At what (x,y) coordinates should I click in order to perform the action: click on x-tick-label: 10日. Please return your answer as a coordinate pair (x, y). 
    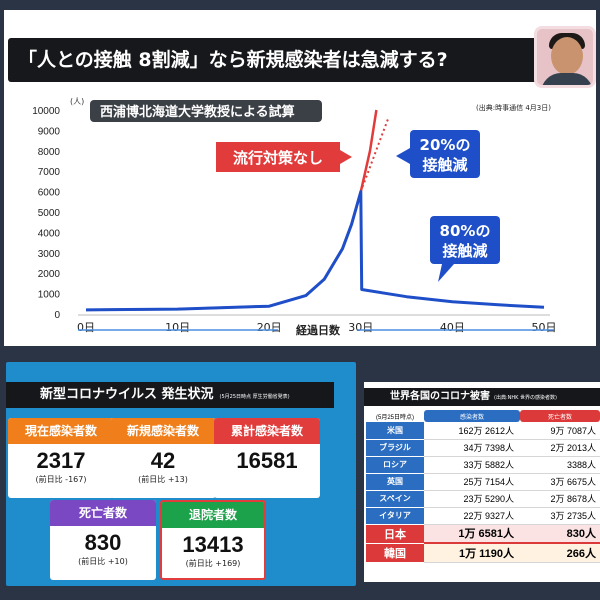
    Looking at the image, I should click on (177, 327).